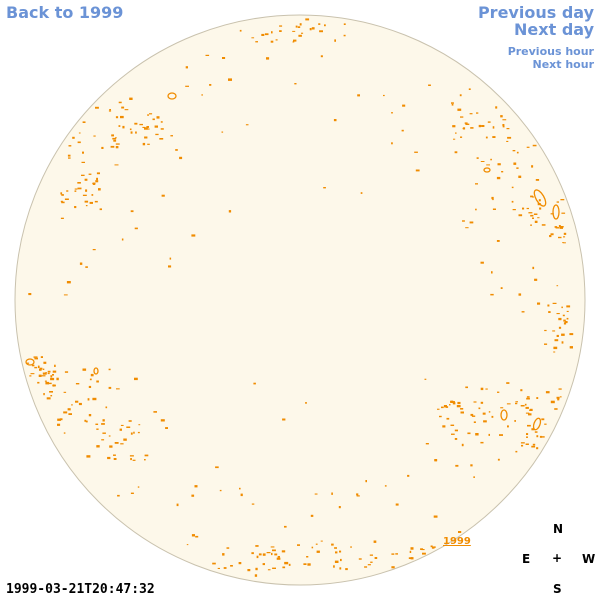 The image size is (600, 600). What do you see at coordinates (554, 29) in the screenshot?
I see `next-day-link: Next day` at bounding box center [554, 29].